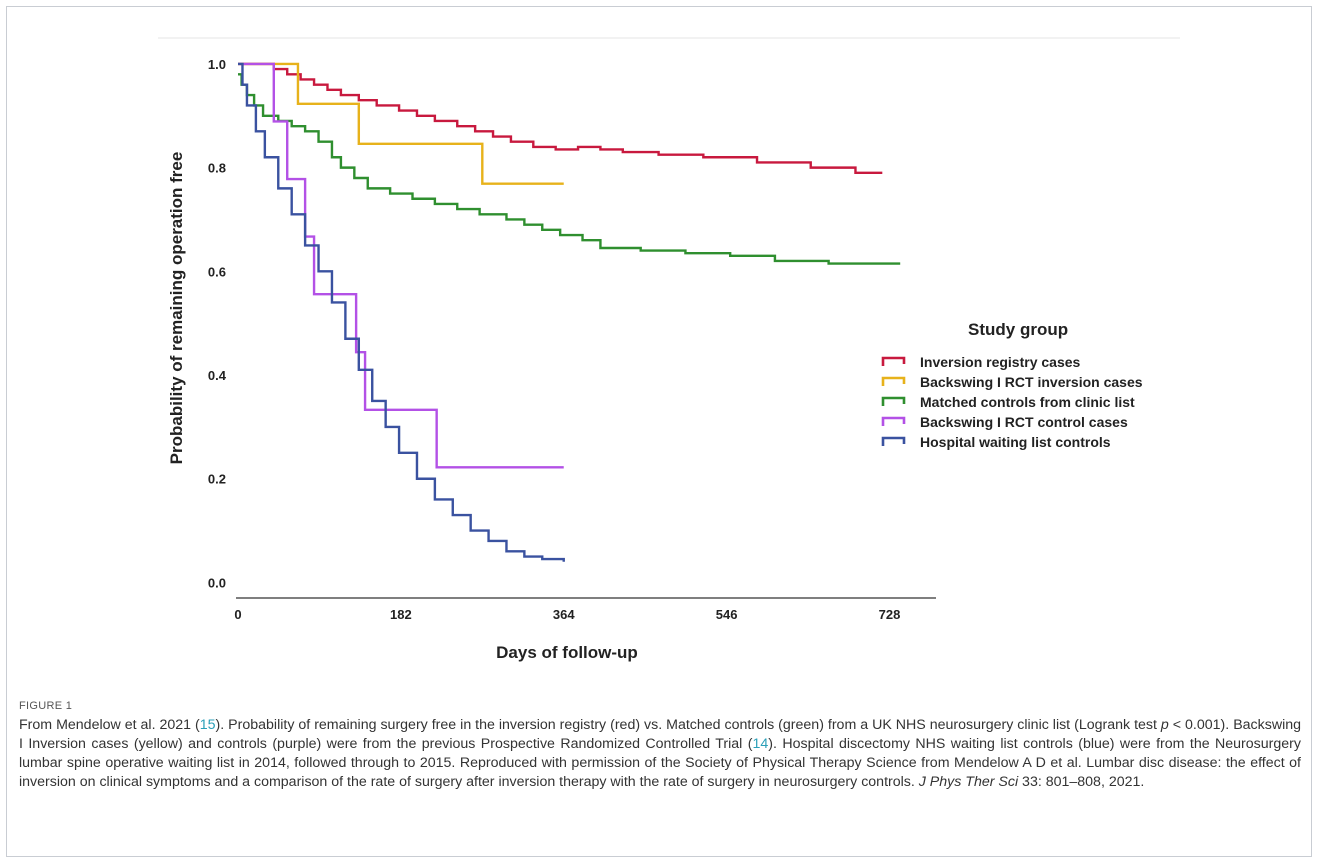  I want to click on y-tick-label: 0.8, so click(217, 168).